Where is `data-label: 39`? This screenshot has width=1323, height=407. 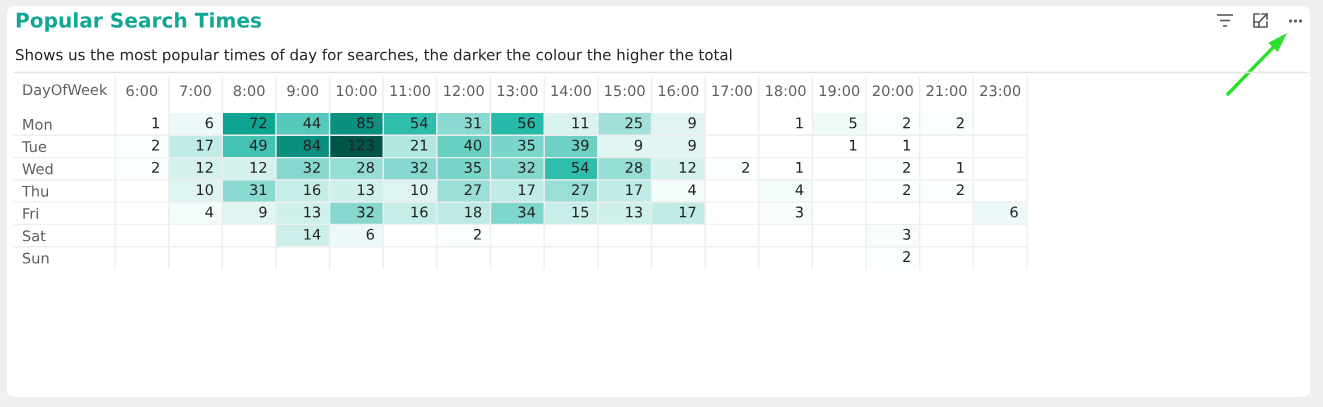 data-label: 39 is located at coordinates (580, 145).